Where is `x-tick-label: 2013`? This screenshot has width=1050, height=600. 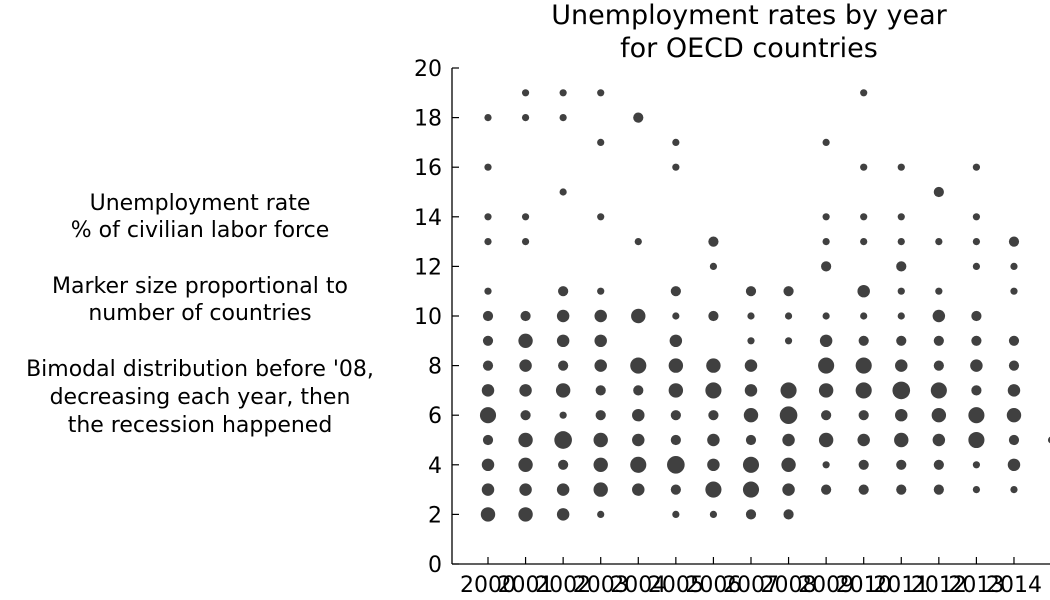 x-tick-label: 2013 is located at coordinates (976, 585).